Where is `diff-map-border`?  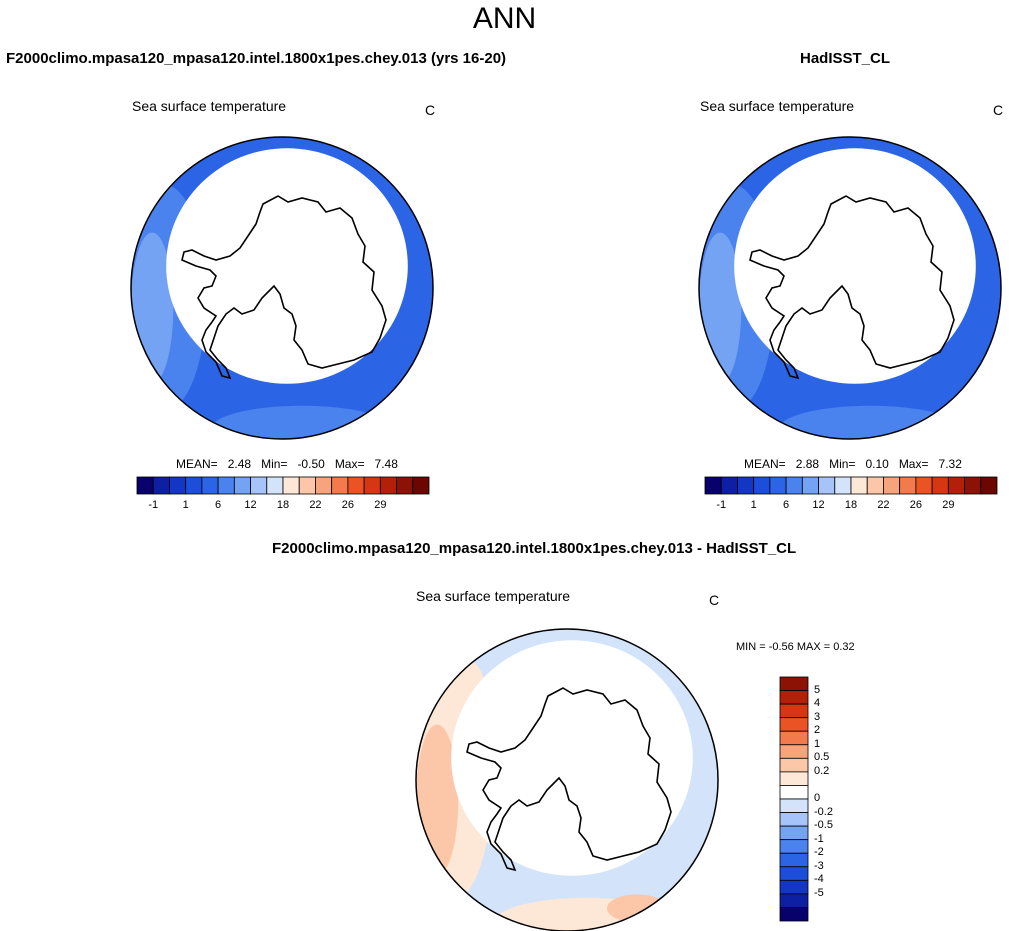
diff-map-border is located at coordinates (567, 779).